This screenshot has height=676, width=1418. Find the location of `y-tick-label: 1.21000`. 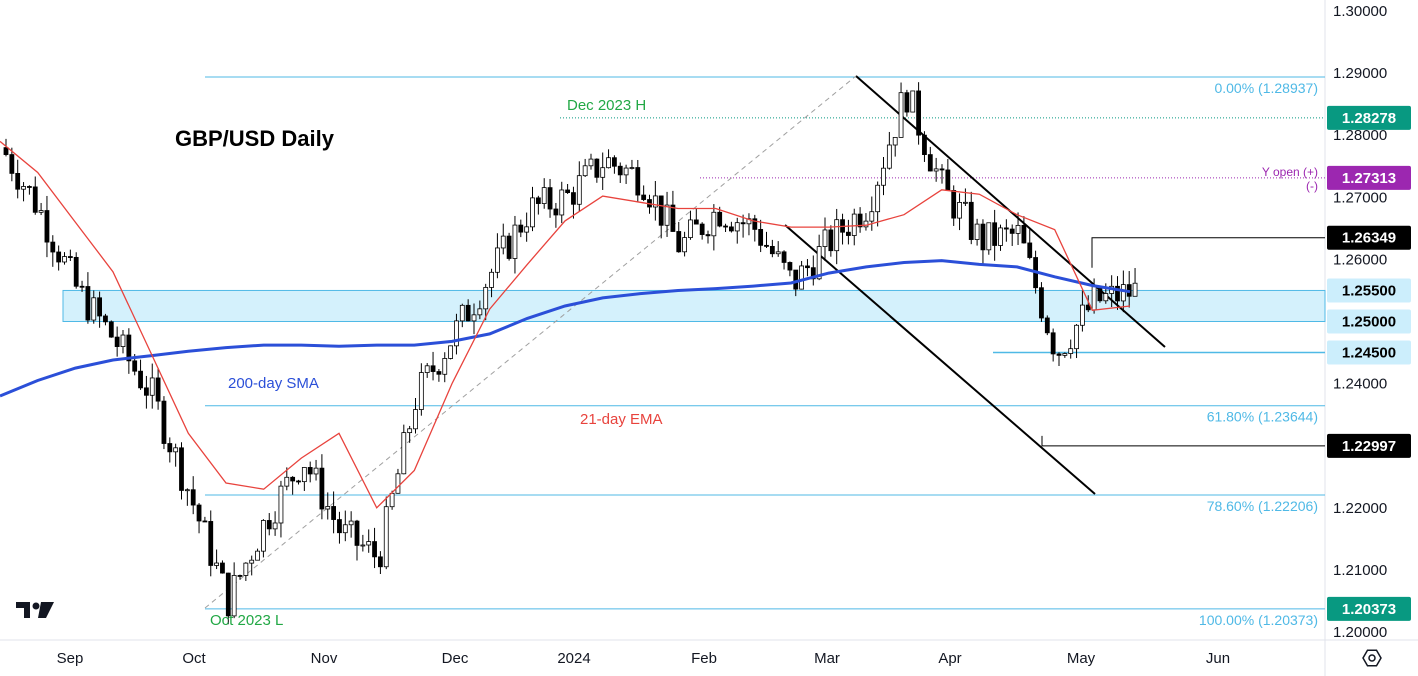

y-tick-label: 1.21000 is located at coordinates (1360, 570).